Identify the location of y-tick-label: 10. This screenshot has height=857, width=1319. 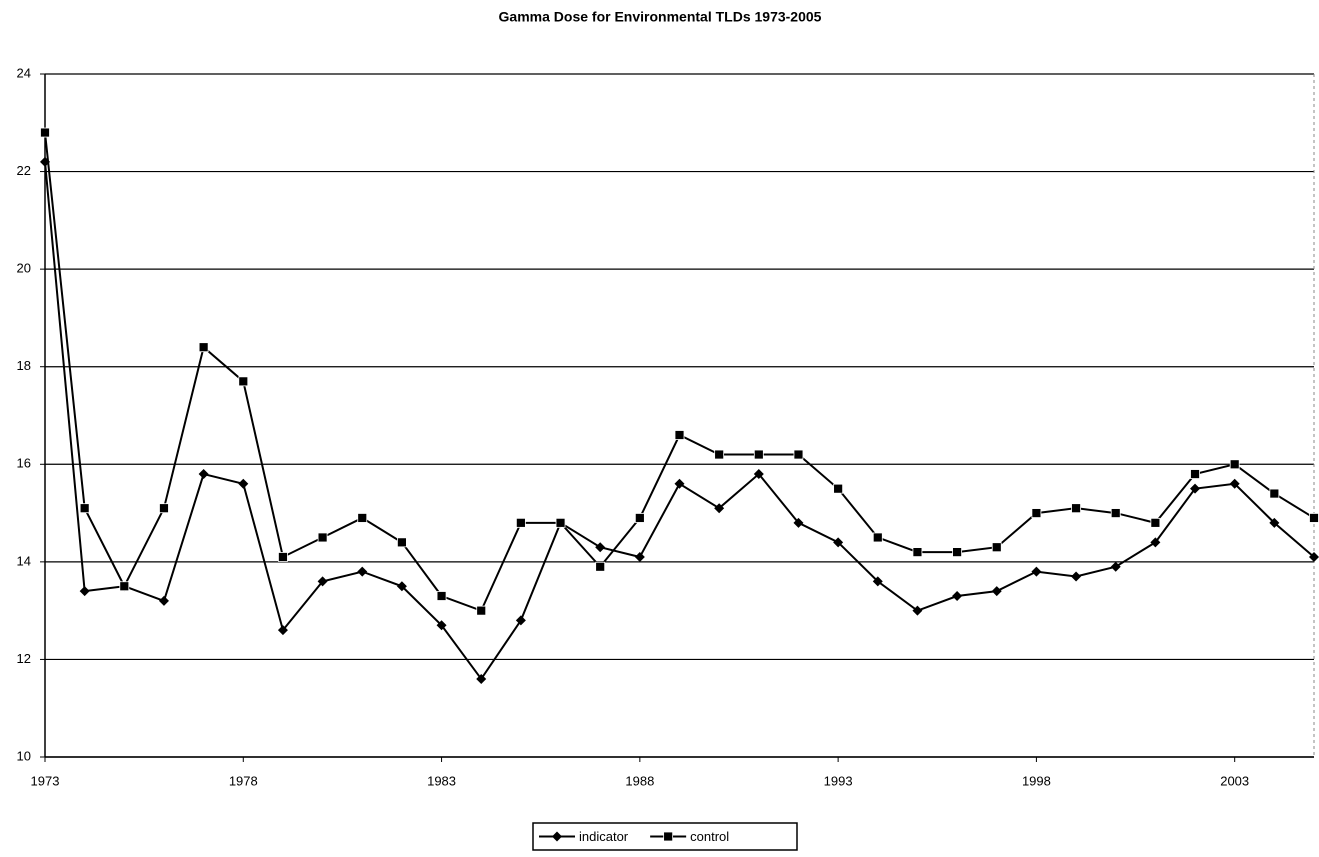
(24, 755).